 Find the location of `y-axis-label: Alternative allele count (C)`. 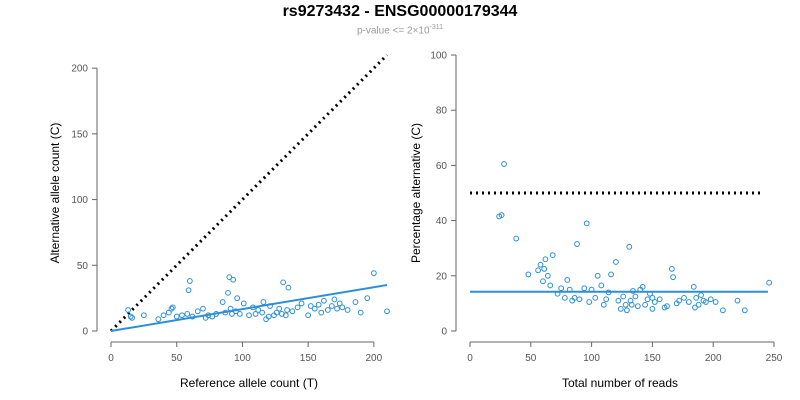

y-axis-label: Alternative allele count (C) is located at coordinates (55, 193).